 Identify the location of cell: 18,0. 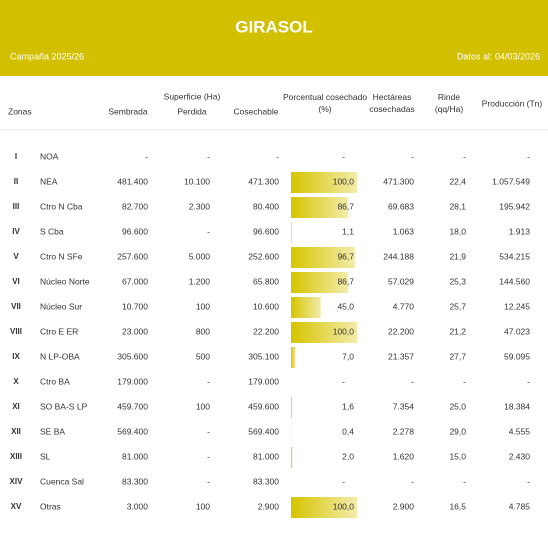
(457, 231).